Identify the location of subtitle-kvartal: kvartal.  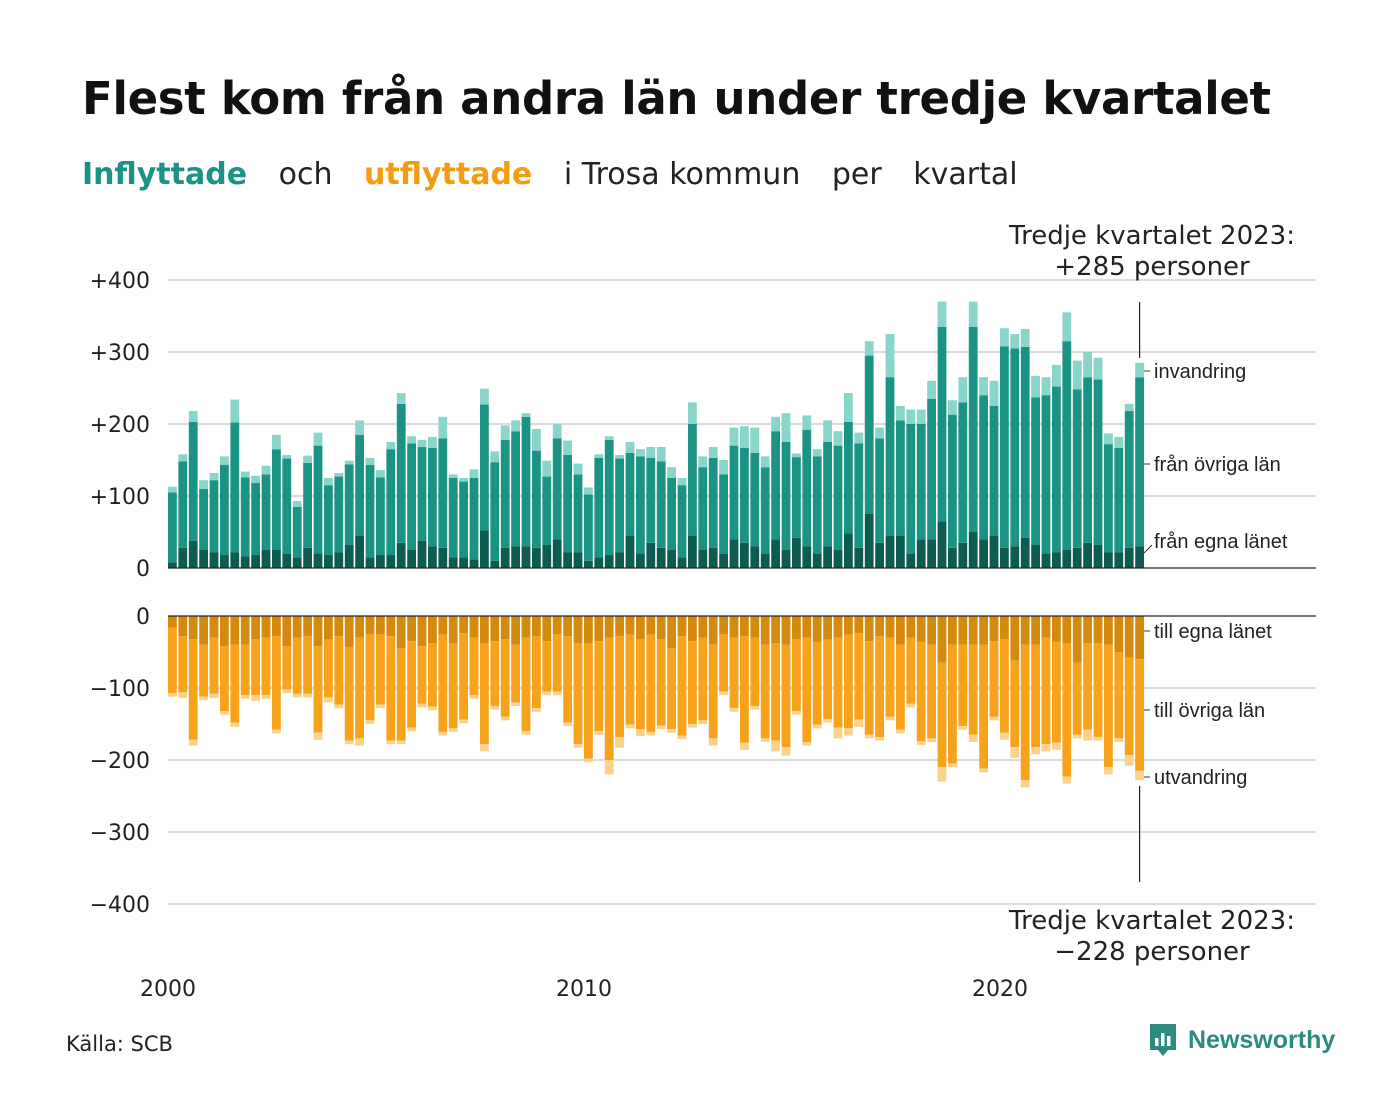
(965, 174).